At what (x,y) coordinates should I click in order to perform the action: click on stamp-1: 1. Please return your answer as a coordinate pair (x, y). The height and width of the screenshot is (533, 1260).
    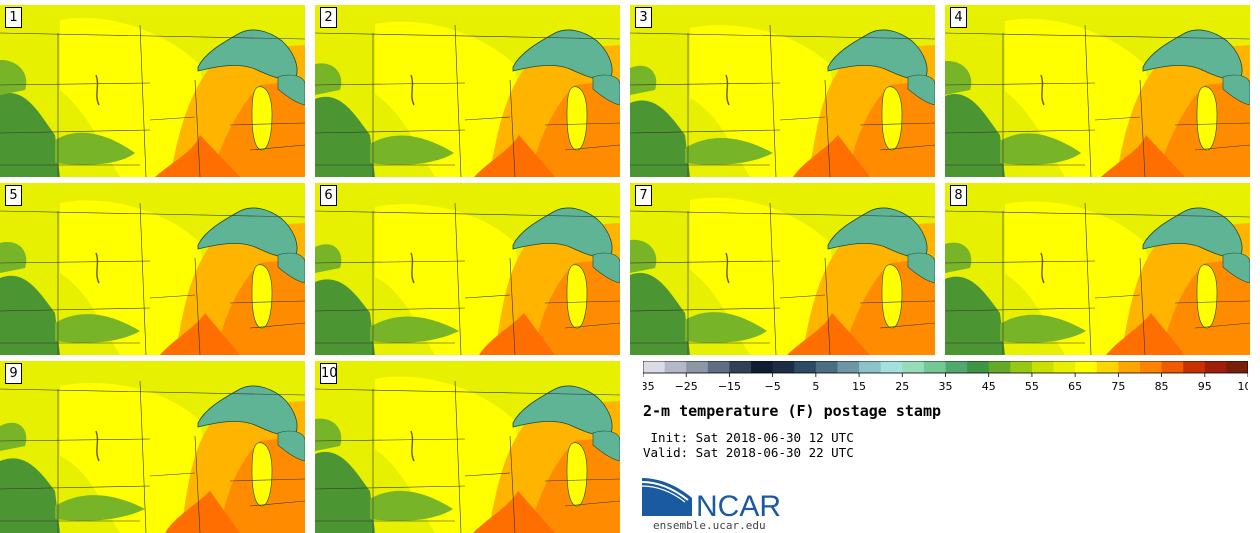
    Looking at the image, I should click on (152, 91).